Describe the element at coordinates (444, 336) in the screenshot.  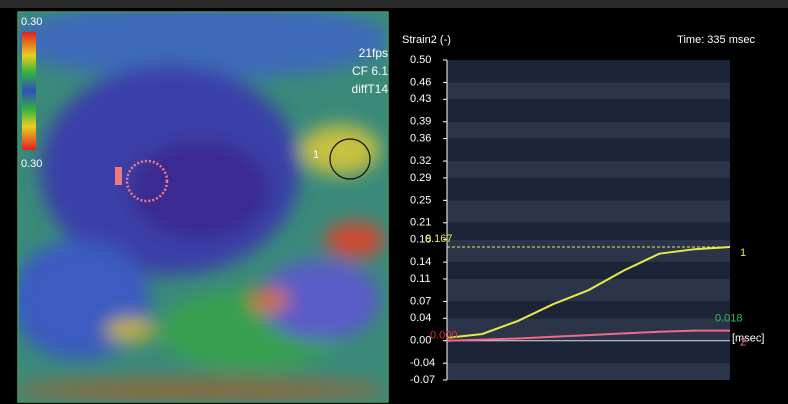
I see `value-label: 0.000` at that location.